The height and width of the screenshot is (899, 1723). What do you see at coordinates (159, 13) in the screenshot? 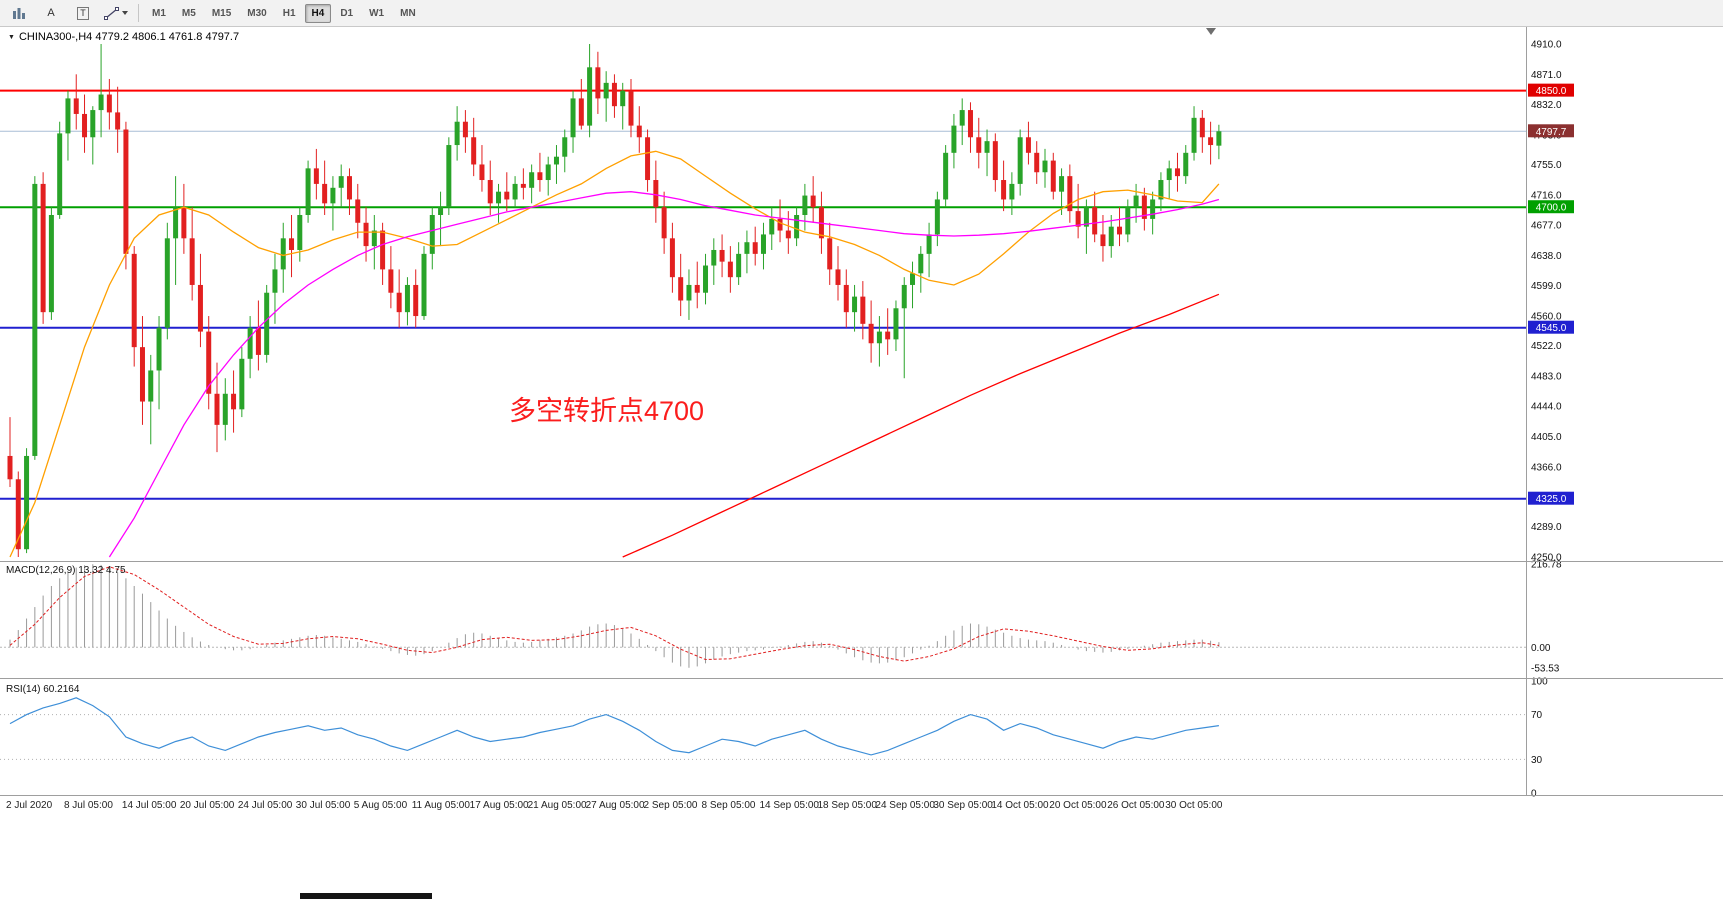
I see `timeframe-button-M1: M1` at bounding box center [159, 13].